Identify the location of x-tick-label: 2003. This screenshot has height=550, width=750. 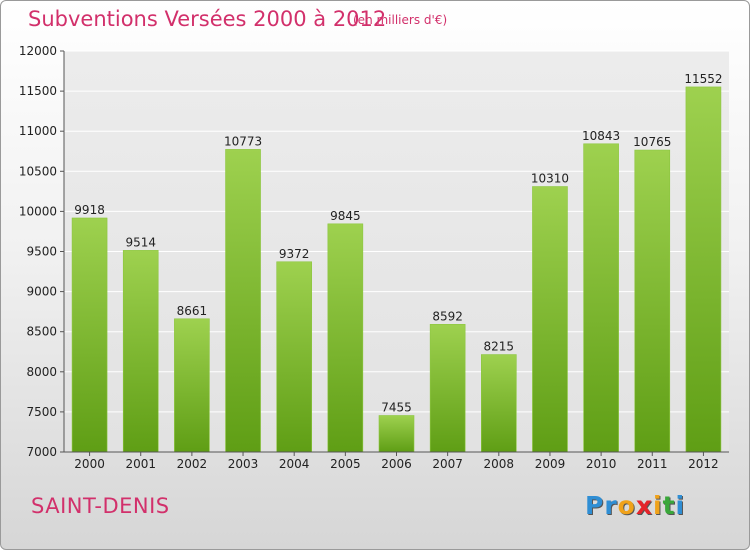
(243, 464).